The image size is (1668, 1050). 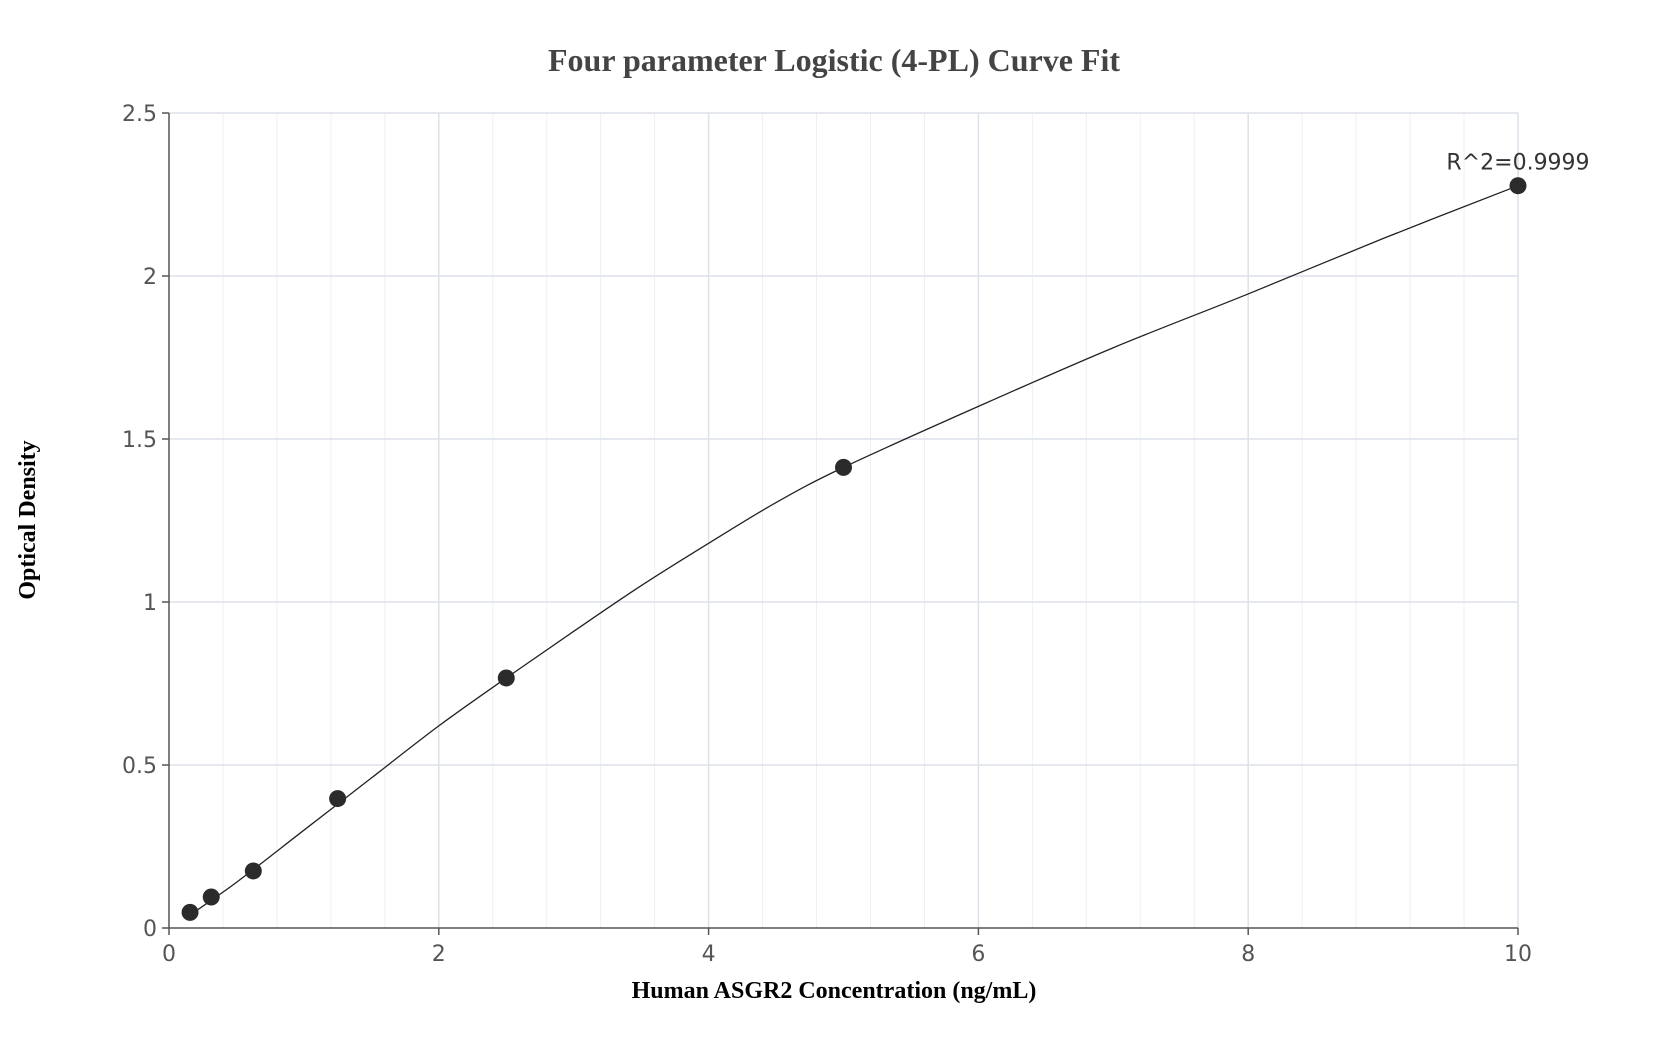 What do you see at coordinates (1518, 954) in the screenshot?
I see `x-tick-label: 10` at bounding box center [1518, 954].